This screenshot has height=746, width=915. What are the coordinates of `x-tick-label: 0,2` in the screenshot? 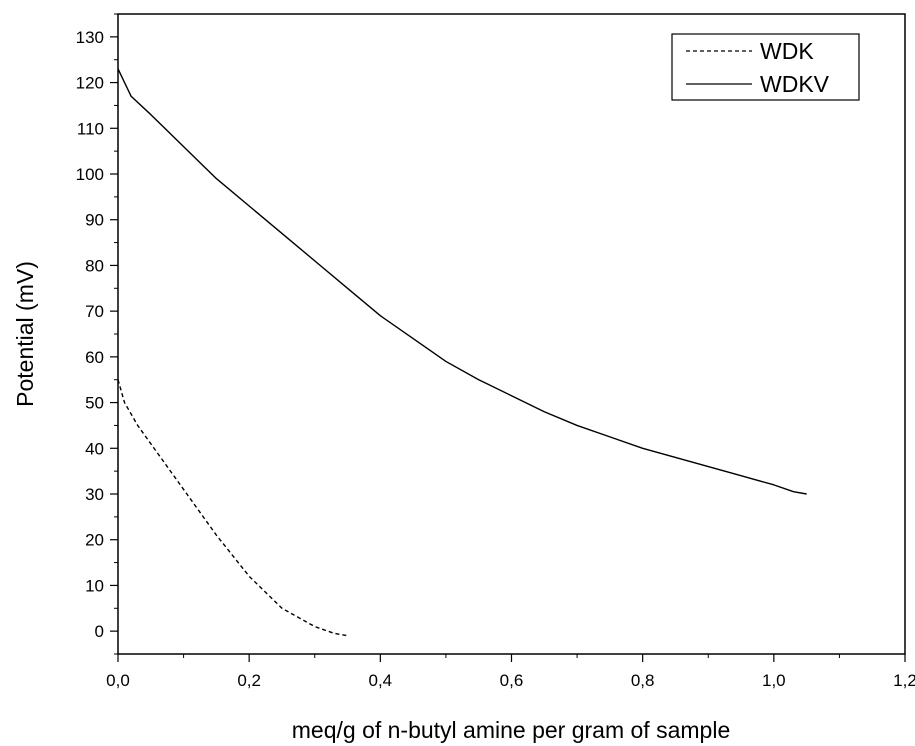 It's located at (249, 680).